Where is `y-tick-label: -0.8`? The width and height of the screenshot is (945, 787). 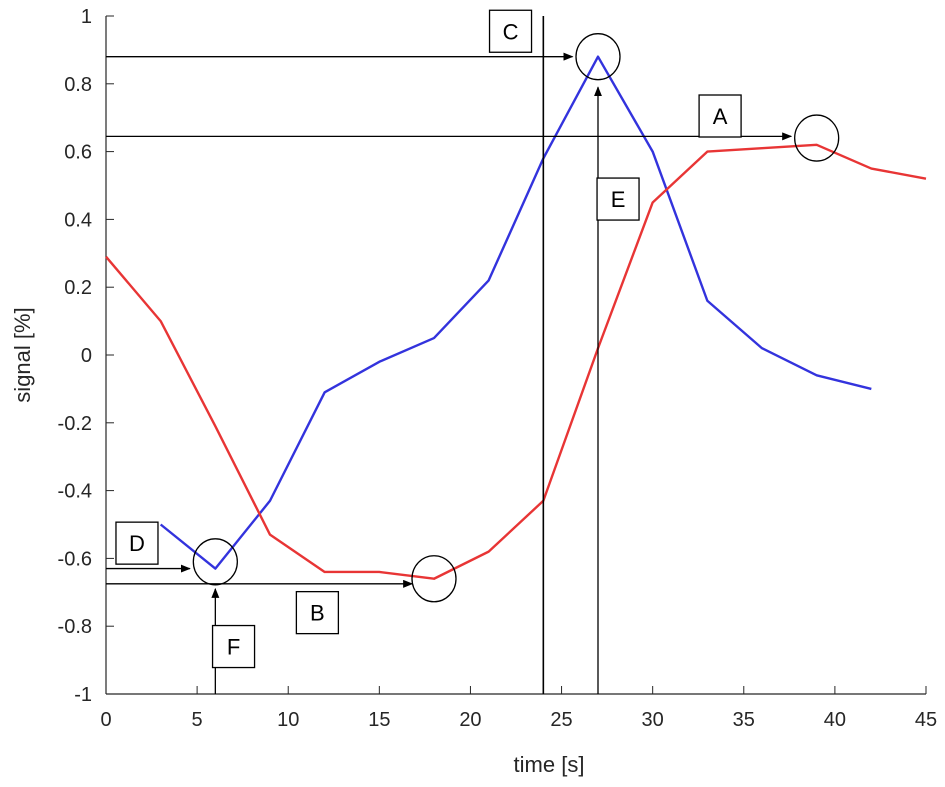 y-tick-label: -0.8 is located at coordinates (75, 627).